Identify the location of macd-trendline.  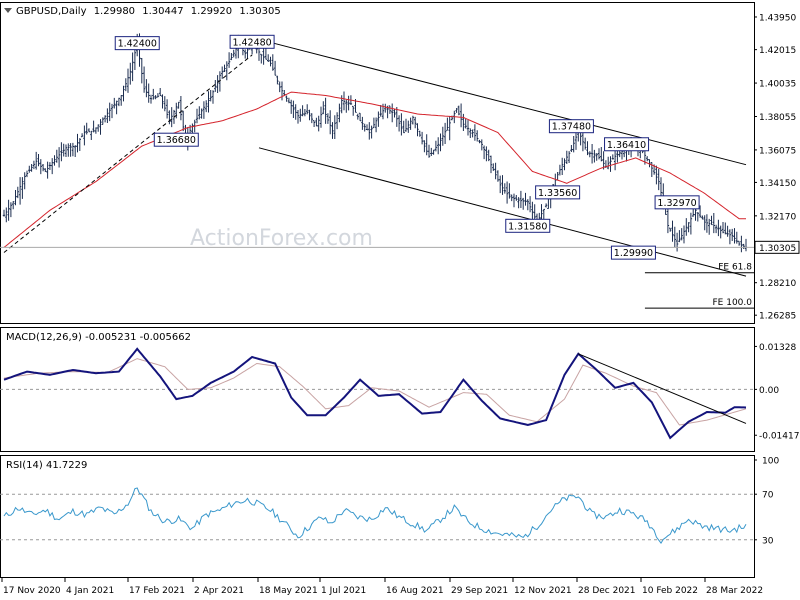
(662, 388).